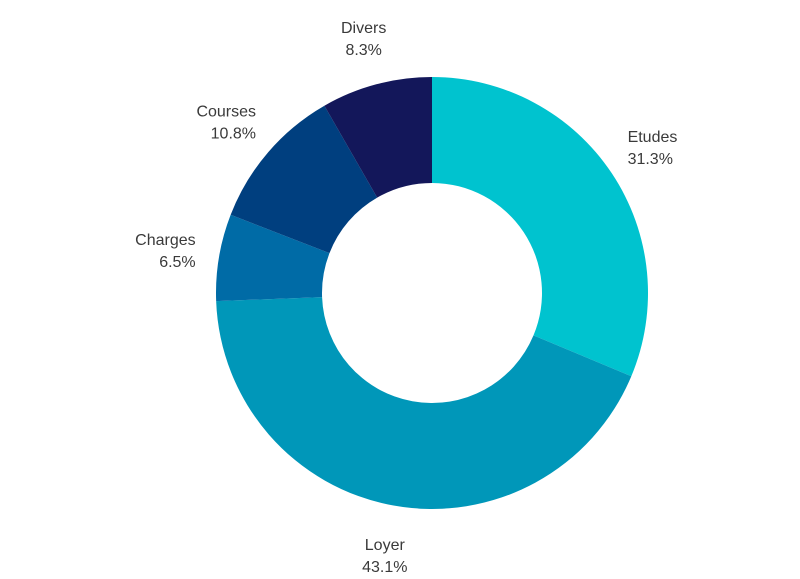 The height and width of the screenshot is (579, 800). I want to click on slice-label-etudes: Etudes, so click(653, 137).